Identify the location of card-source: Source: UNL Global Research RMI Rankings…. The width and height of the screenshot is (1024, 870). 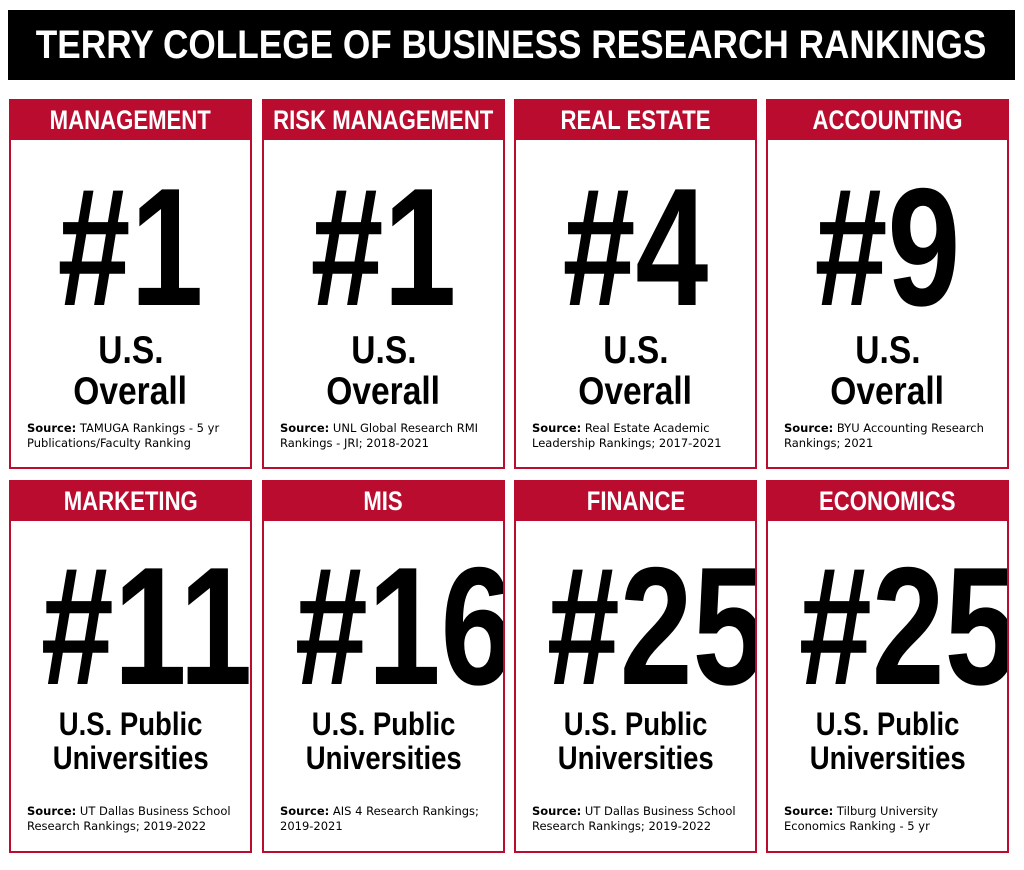
(387, 436).